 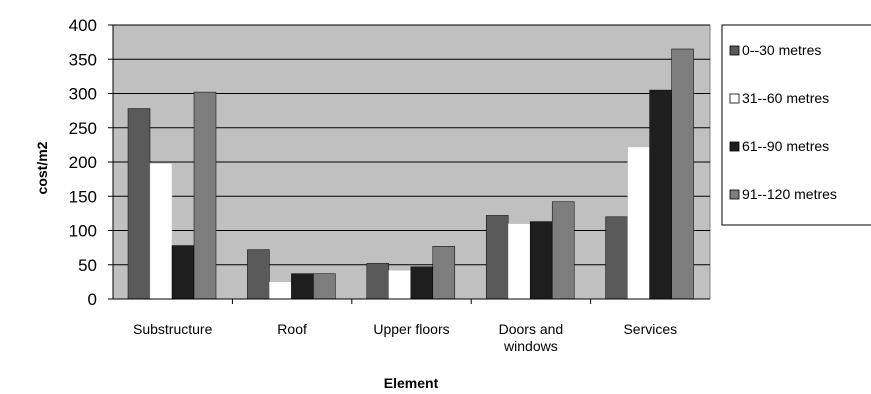 I want to click on x-category-label-line: Upper floors, so click(x=411, y=329).